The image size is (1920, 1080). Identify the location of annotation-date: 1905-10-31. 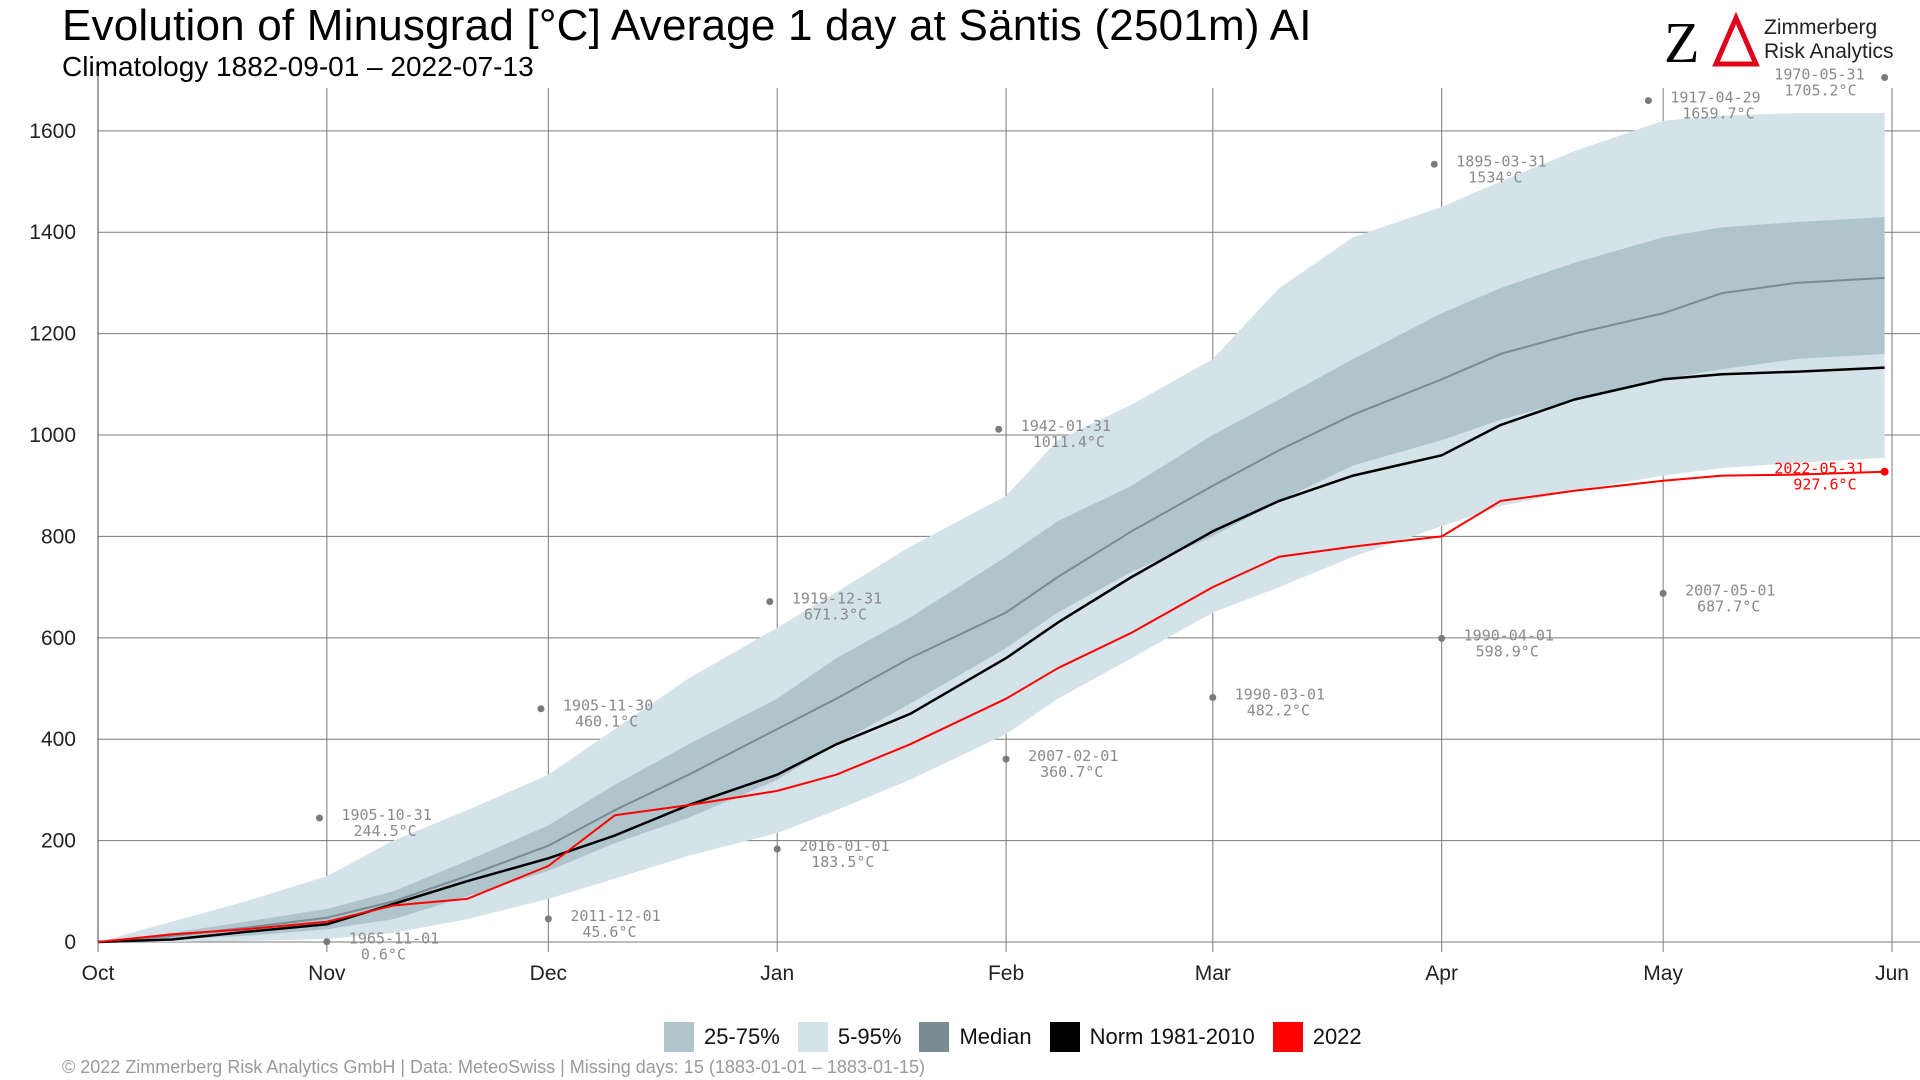
(386, 815).